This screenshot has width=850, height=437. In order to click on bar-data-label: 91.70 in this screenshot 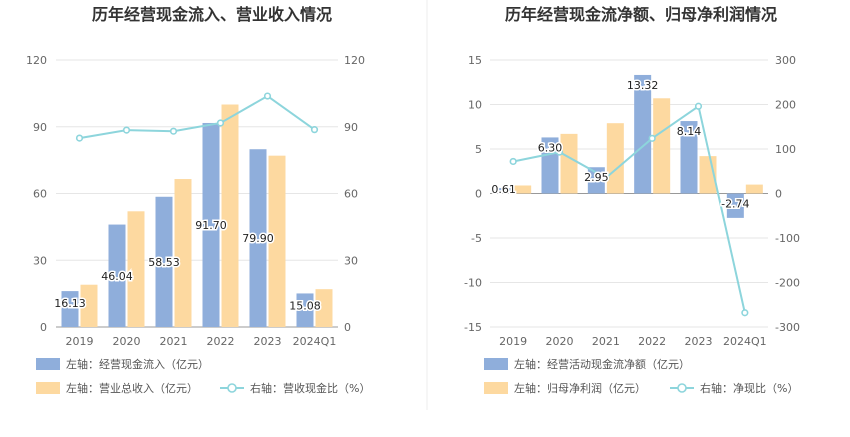, I will do `click(211, 225)`.